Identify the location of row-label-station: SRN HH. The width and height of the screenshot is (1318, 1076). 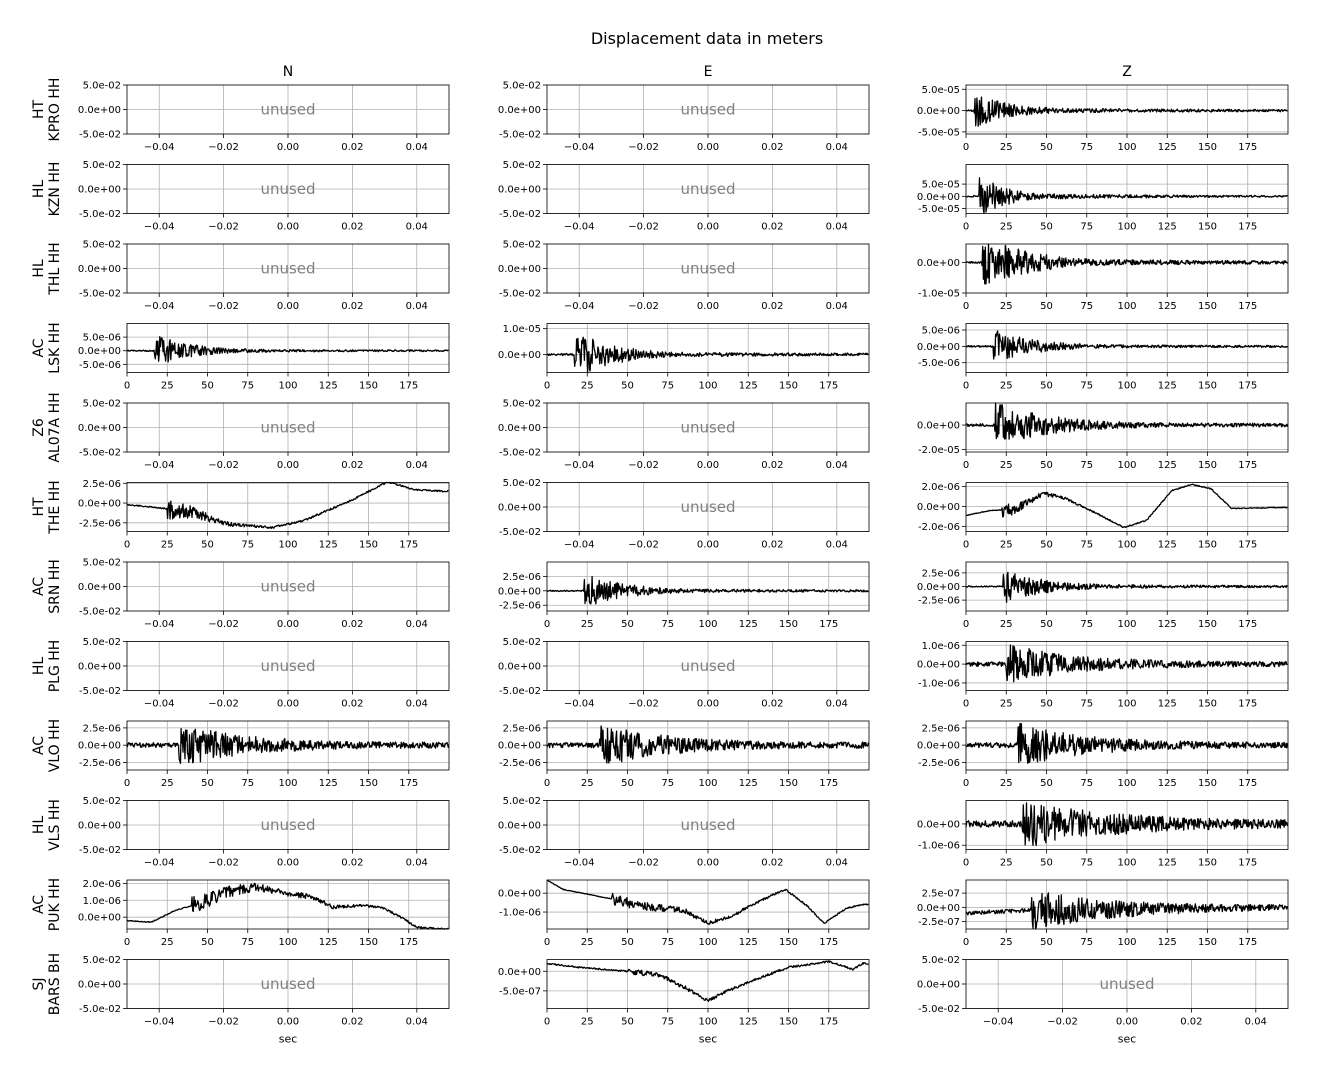
(55, 586).